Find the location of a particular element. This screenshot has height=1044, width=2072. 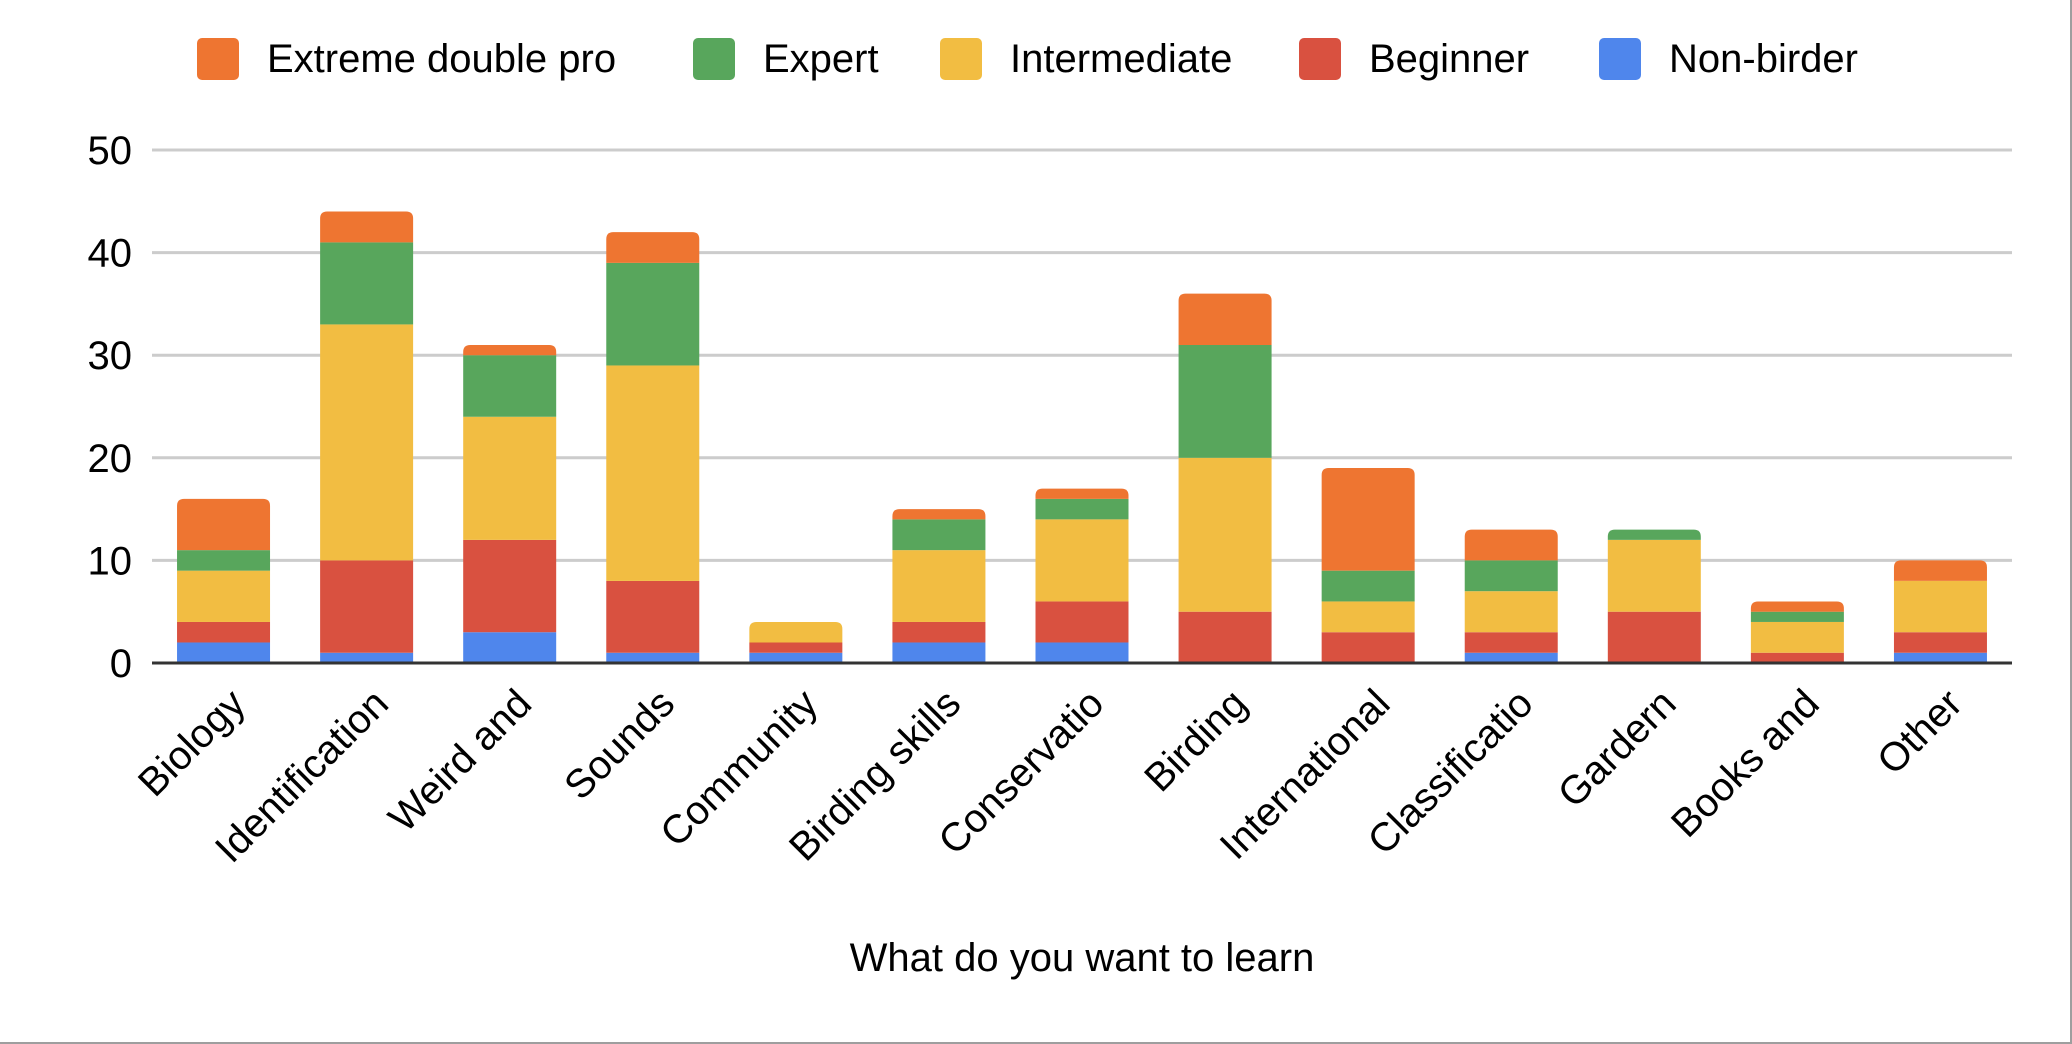

bar-stack-international is located at coordinates (1368, 565).